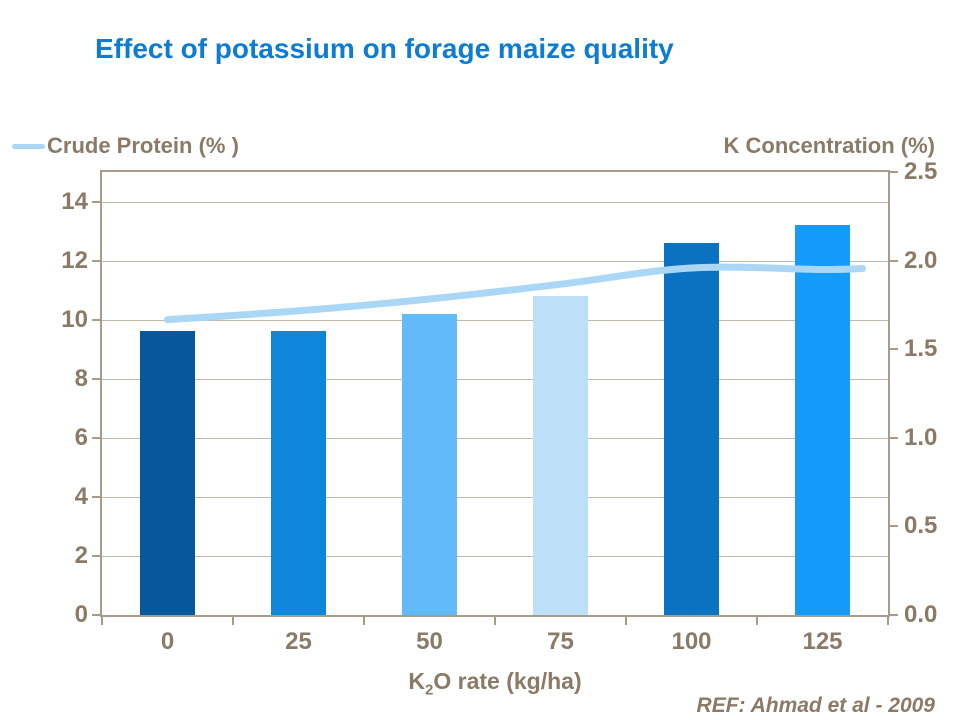  I want to click on crude-protein-line-path, so click(515, 293).